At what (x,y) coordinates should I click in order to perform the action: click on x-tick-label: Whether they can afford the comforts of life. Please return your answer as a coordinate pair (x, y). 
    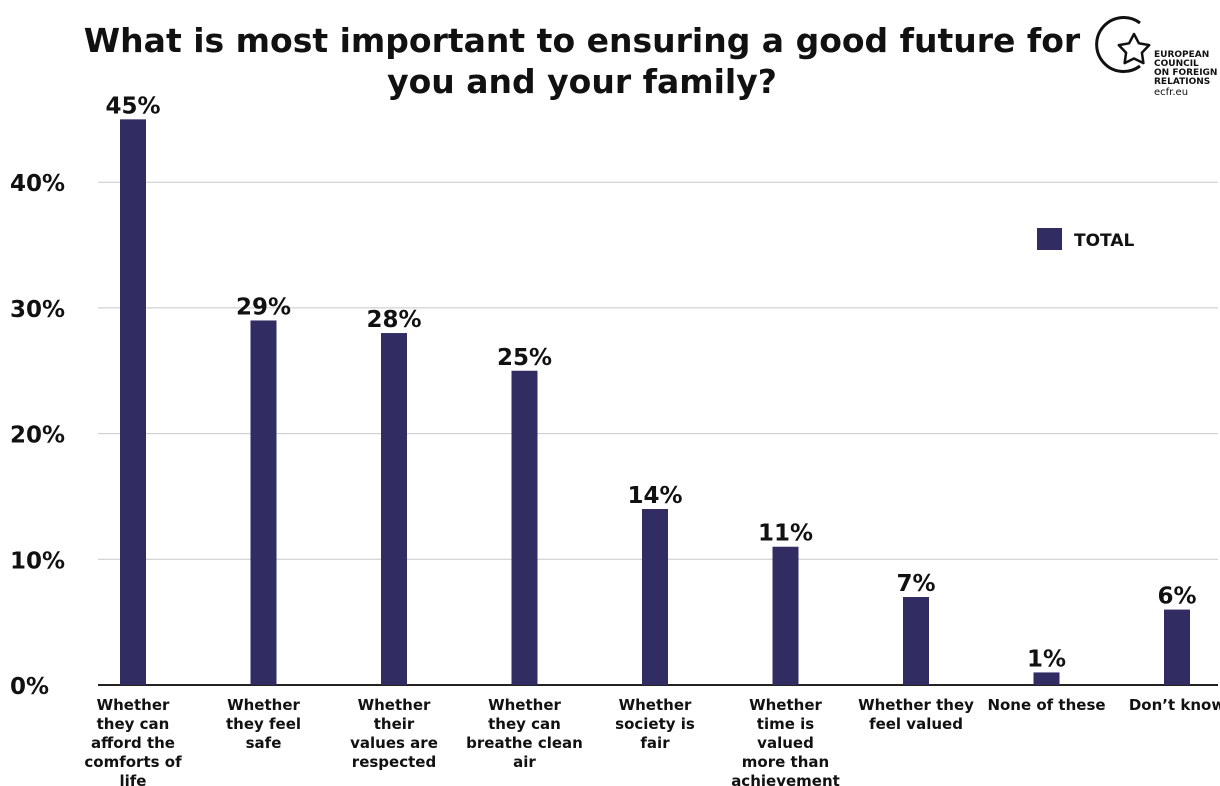
    Looking at the image, I should click on (133, 741).